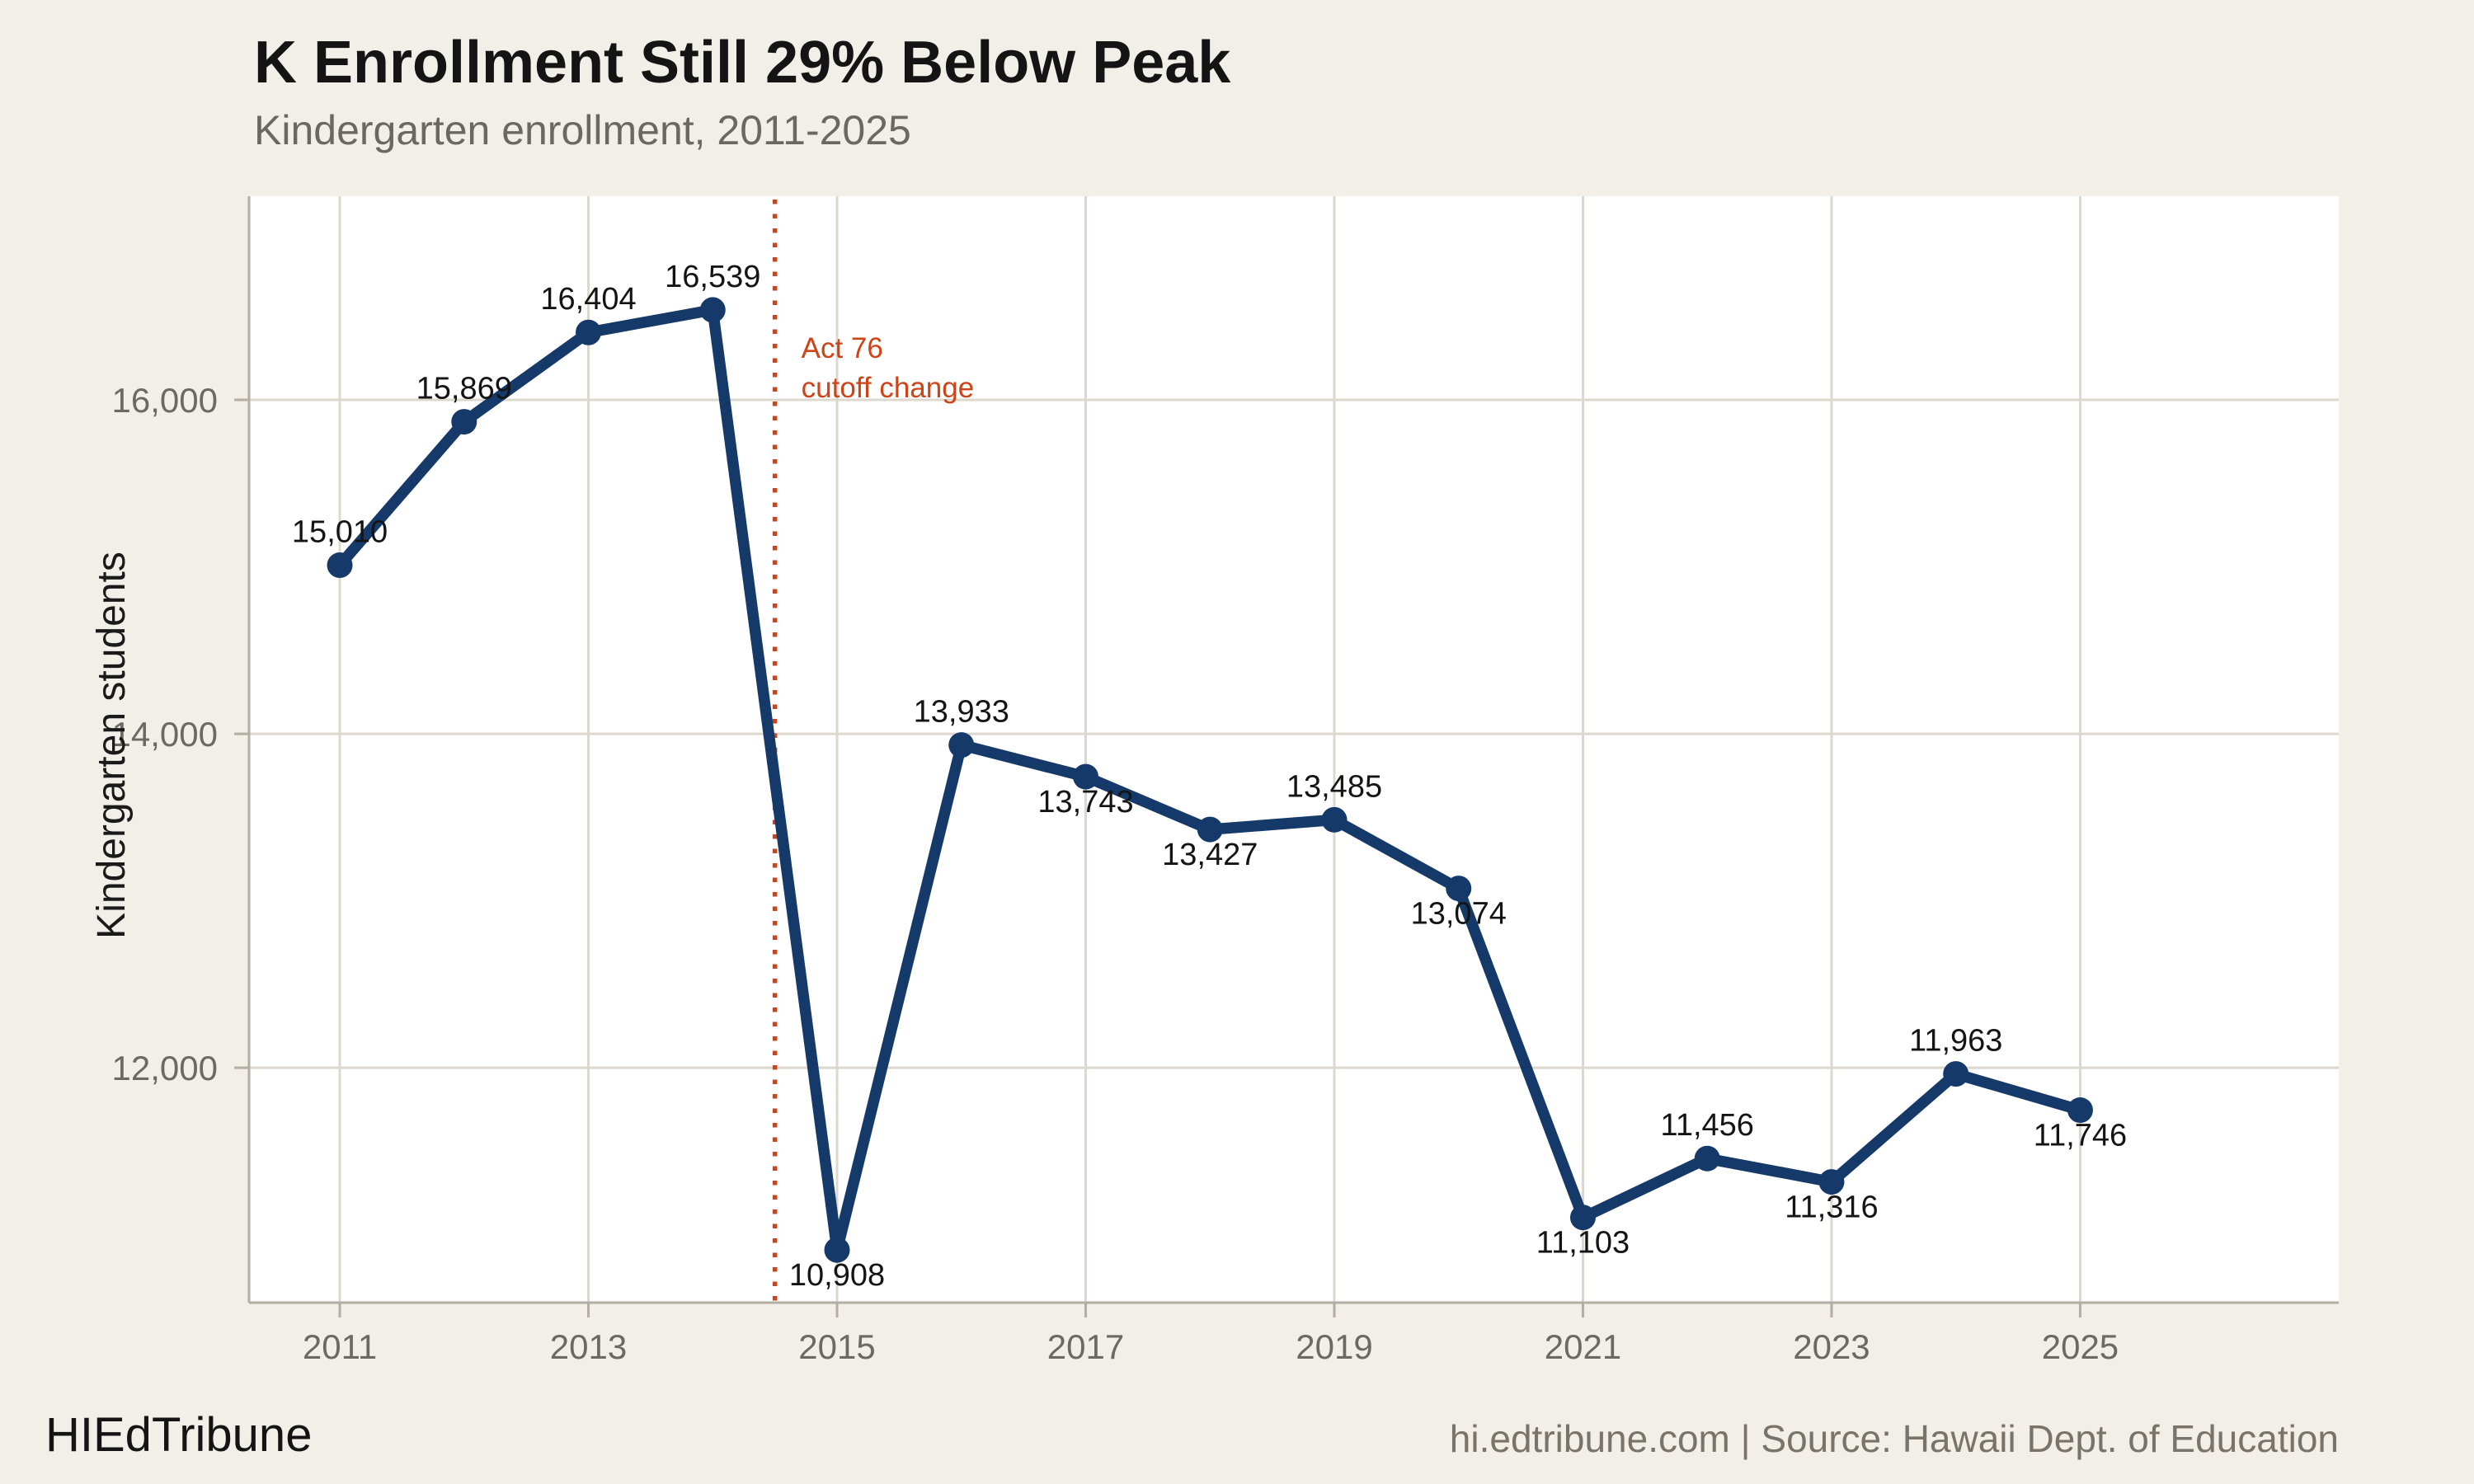  I want to click on data-point-label: 11,963, so click(1955, 1041).